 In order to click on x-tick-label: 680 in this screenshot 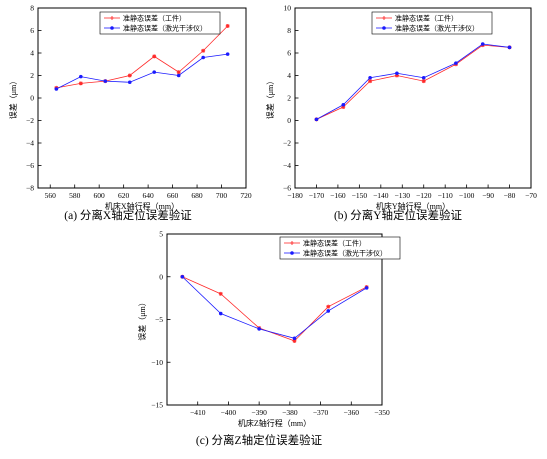, I will do `click(197, 195)`.